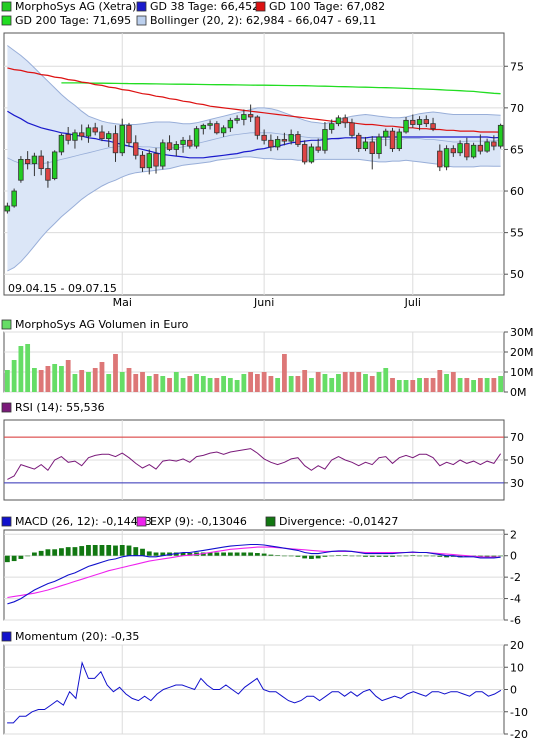 Image resolution: width=545 pixels, height=743 pixels. What do you see at coordinates (204, 6) in the screenshot?
I see `legend-label: GD 38 Tage: 66,452` at bounding box center [204, 6].